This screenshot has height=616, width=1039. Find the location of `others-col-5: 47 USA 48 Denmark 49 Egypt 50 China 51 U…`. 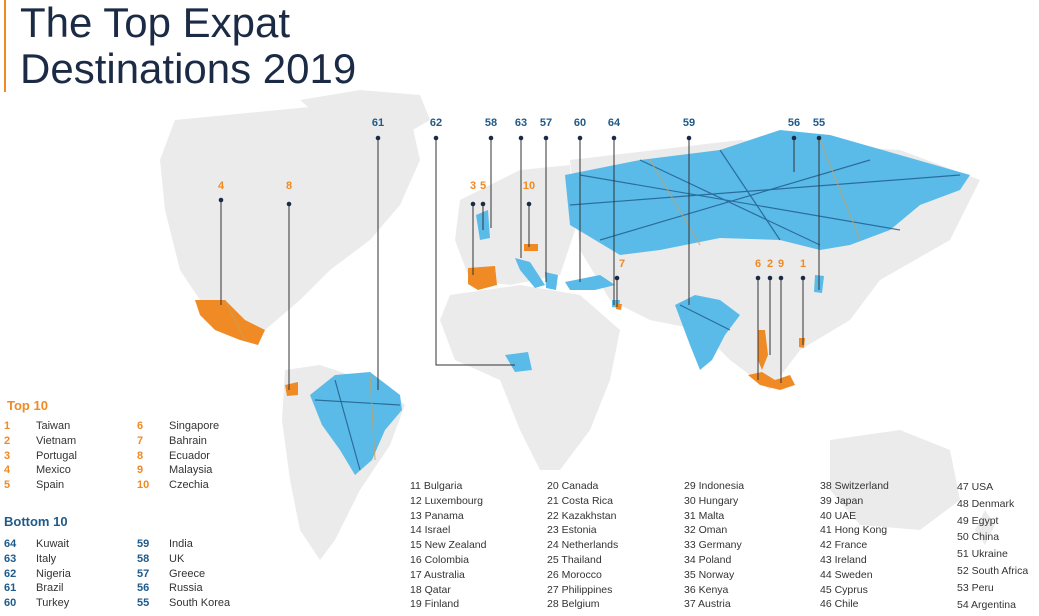

others-col-5: 47 USA 48 Denmark 49 Egypt 50 China 51 U… is located at coordinates (992, 546).